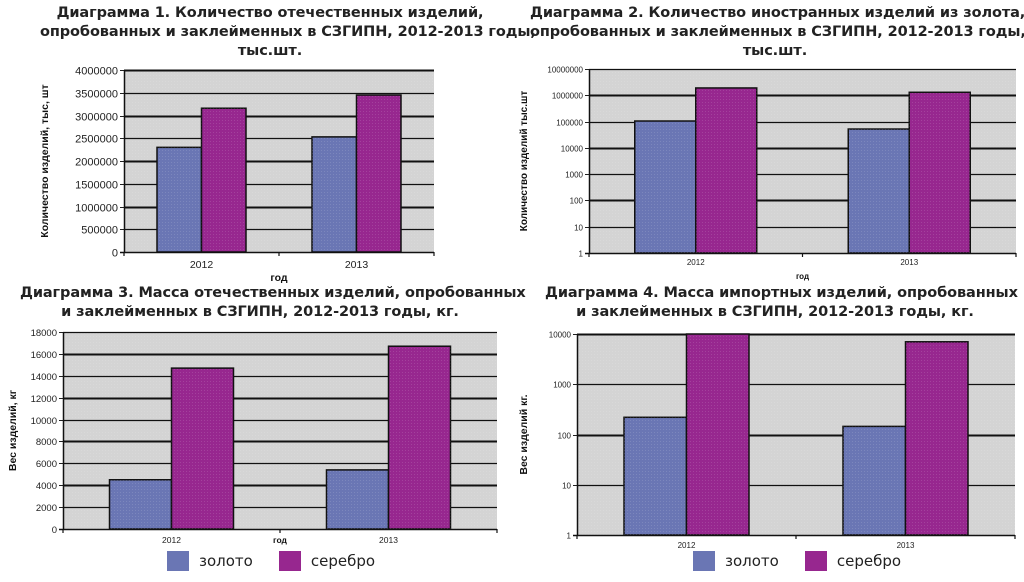 Image resolution: width=1024 pixels, height=582 pixels. Describe the element at coordinates (96, 185) in the screenshot. I see `y-tick-label: 1500000` at that location.